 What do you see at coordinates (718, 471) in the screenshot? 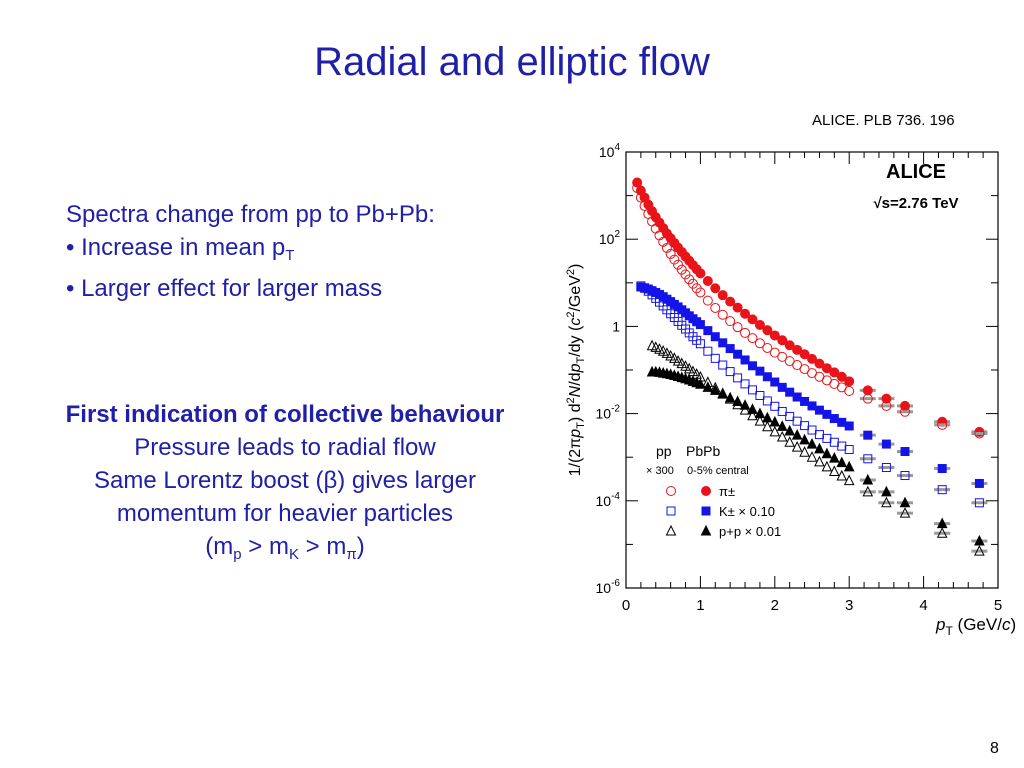
I see `legend-pbpb-note: 0-5% central` at bounding box center [718, 471].